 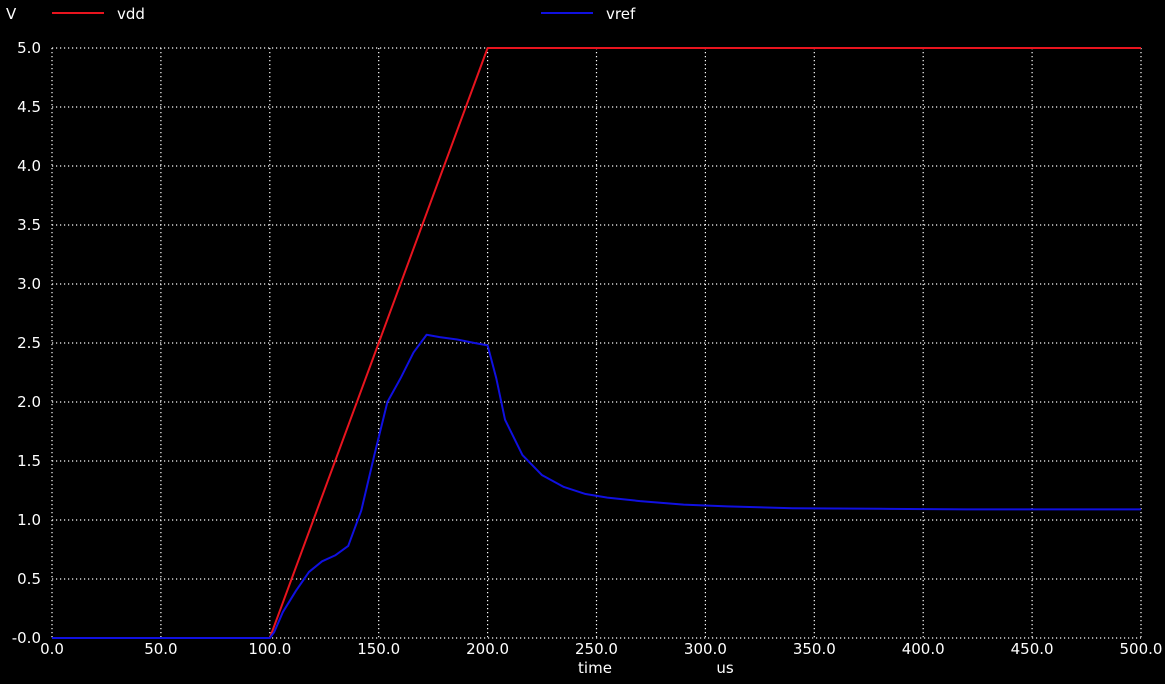 I want to click on x-tick-label-6: 300.0, so click(x=705, y=649).